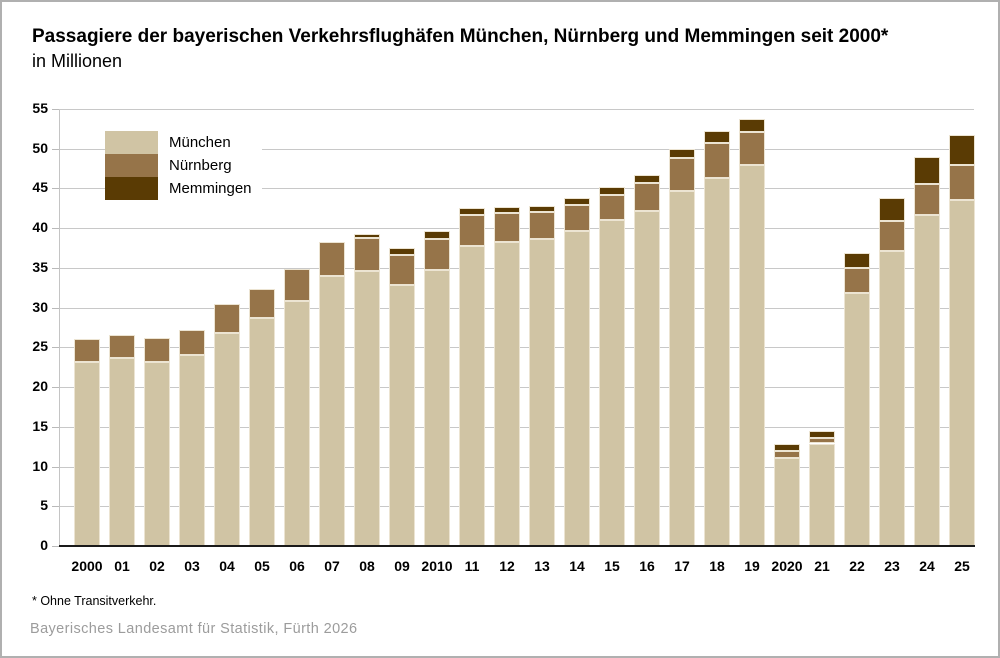 Image resolution: width=1000 pixels, height=658 pixels. I want to click on y-tick-label-30: 30, so click(40, 307).